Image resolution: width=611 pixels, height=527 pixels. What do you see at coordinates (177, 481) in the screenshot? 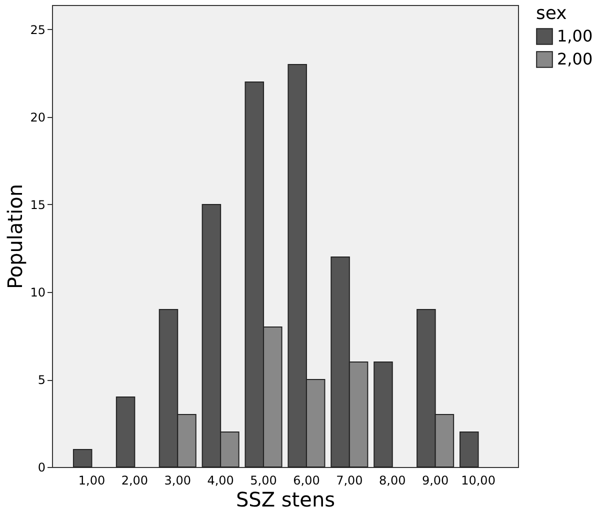
I see `x-tick-label: 3,00` at bounding box center [177, 481].